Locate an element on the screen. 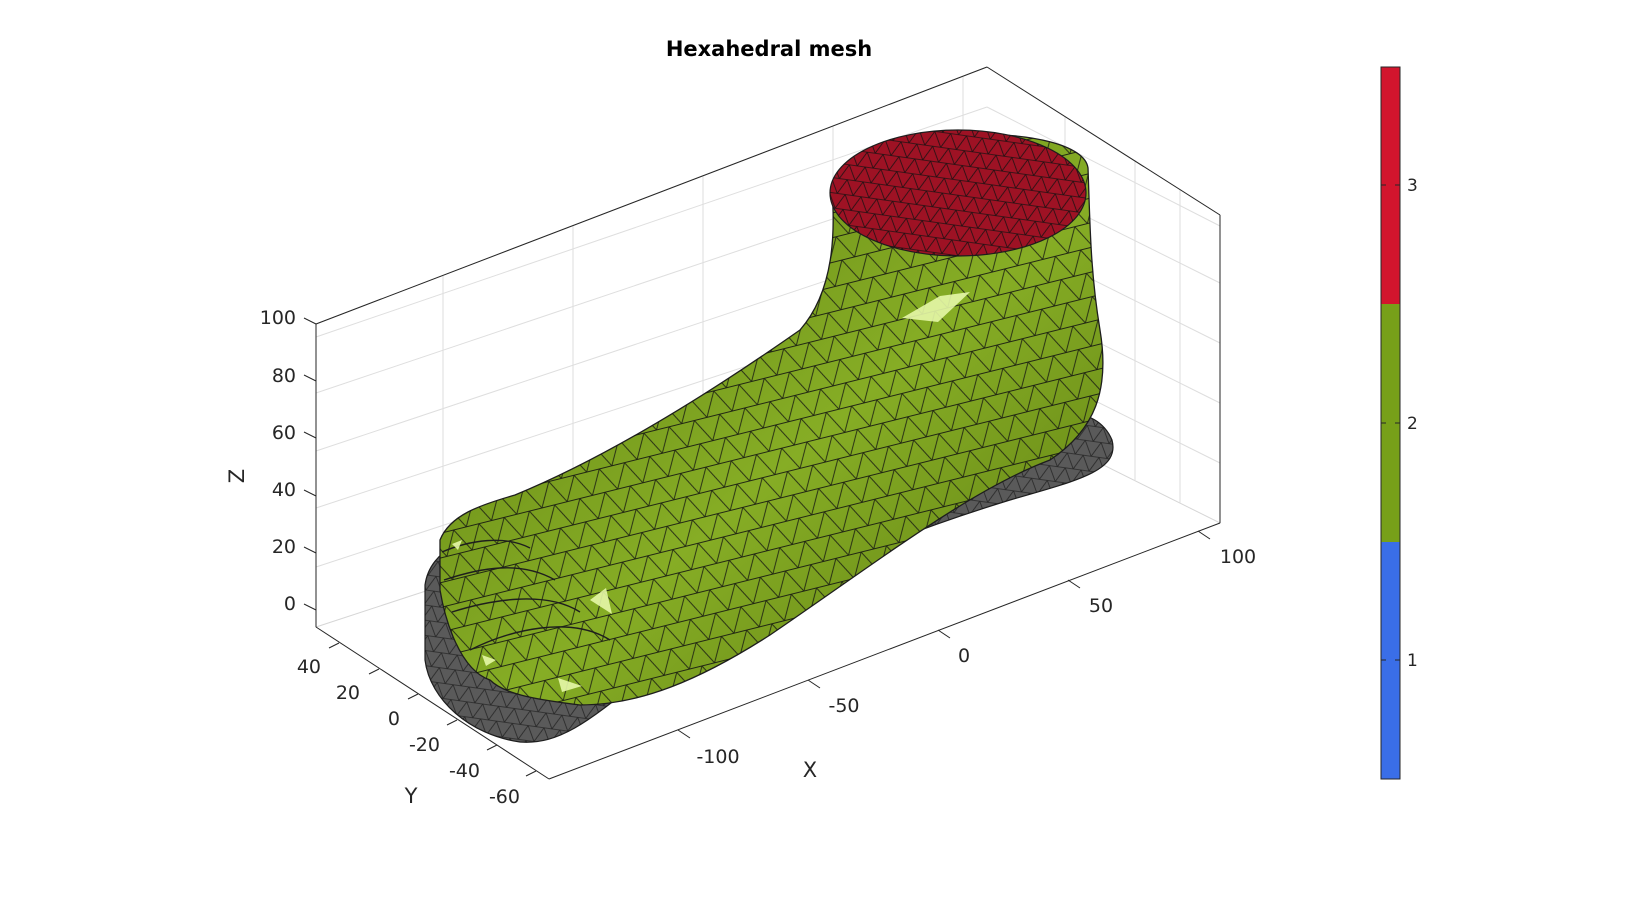 This screenshot has height=918, width=1642. z-tick-labels: 0 20 40 60 80 100 is located at coordinates (278, 461).